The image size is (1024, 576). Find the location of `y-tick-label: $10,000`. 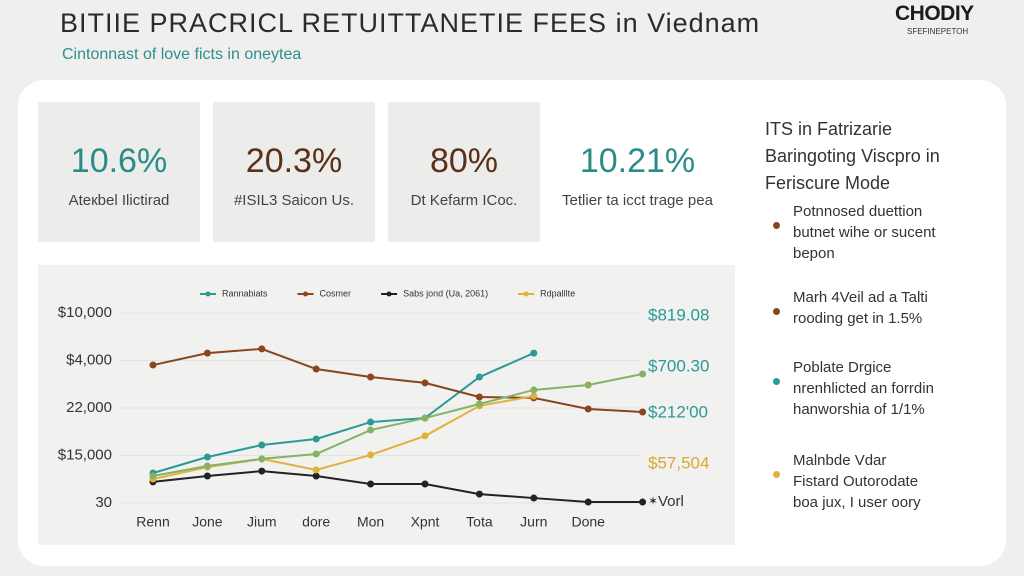

y-tick-label: $10,000 is located at coordinates (85, 312).